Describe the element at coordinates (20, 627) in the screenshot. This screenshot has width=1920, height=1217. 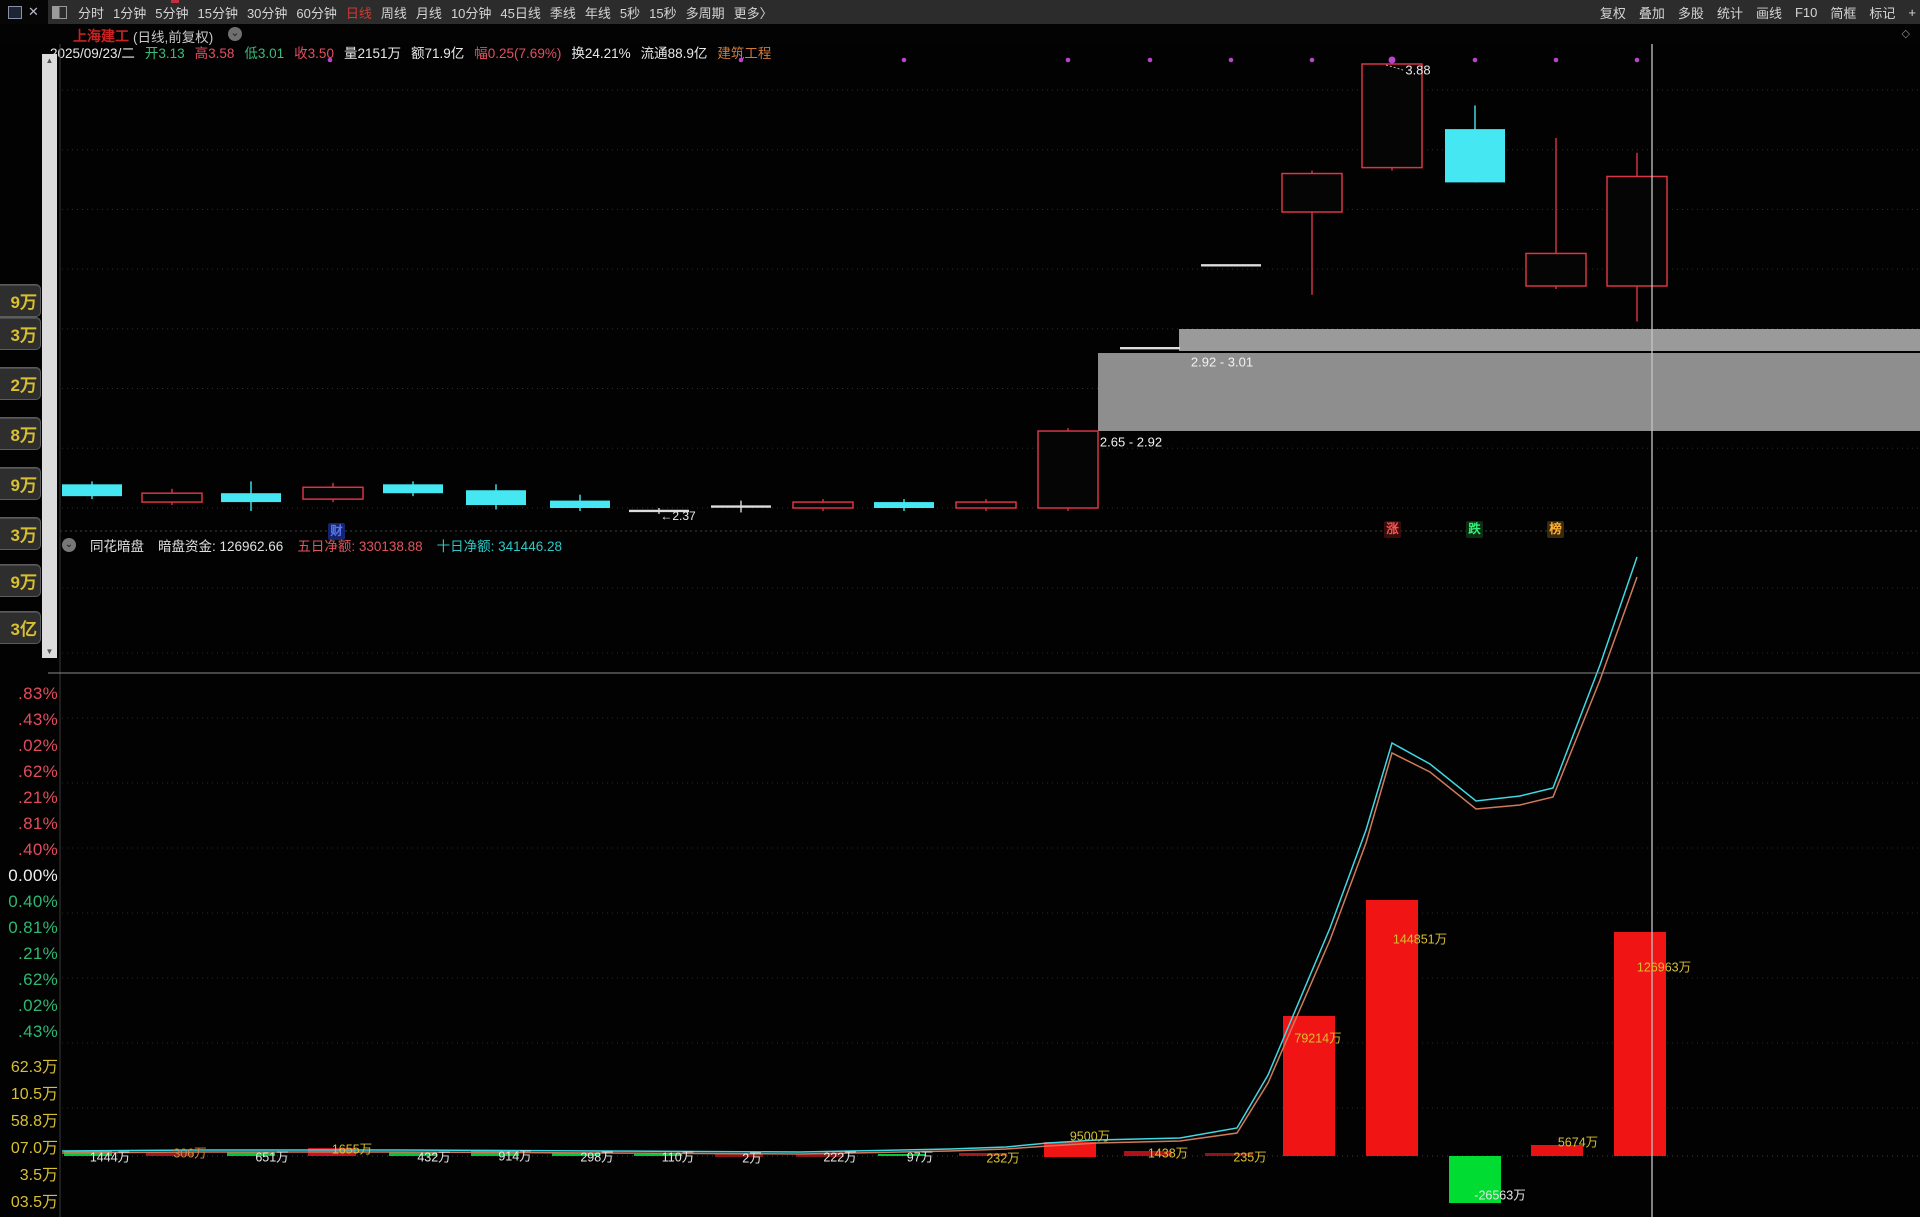
I see `left-list-value-button: 3亿` at that location.